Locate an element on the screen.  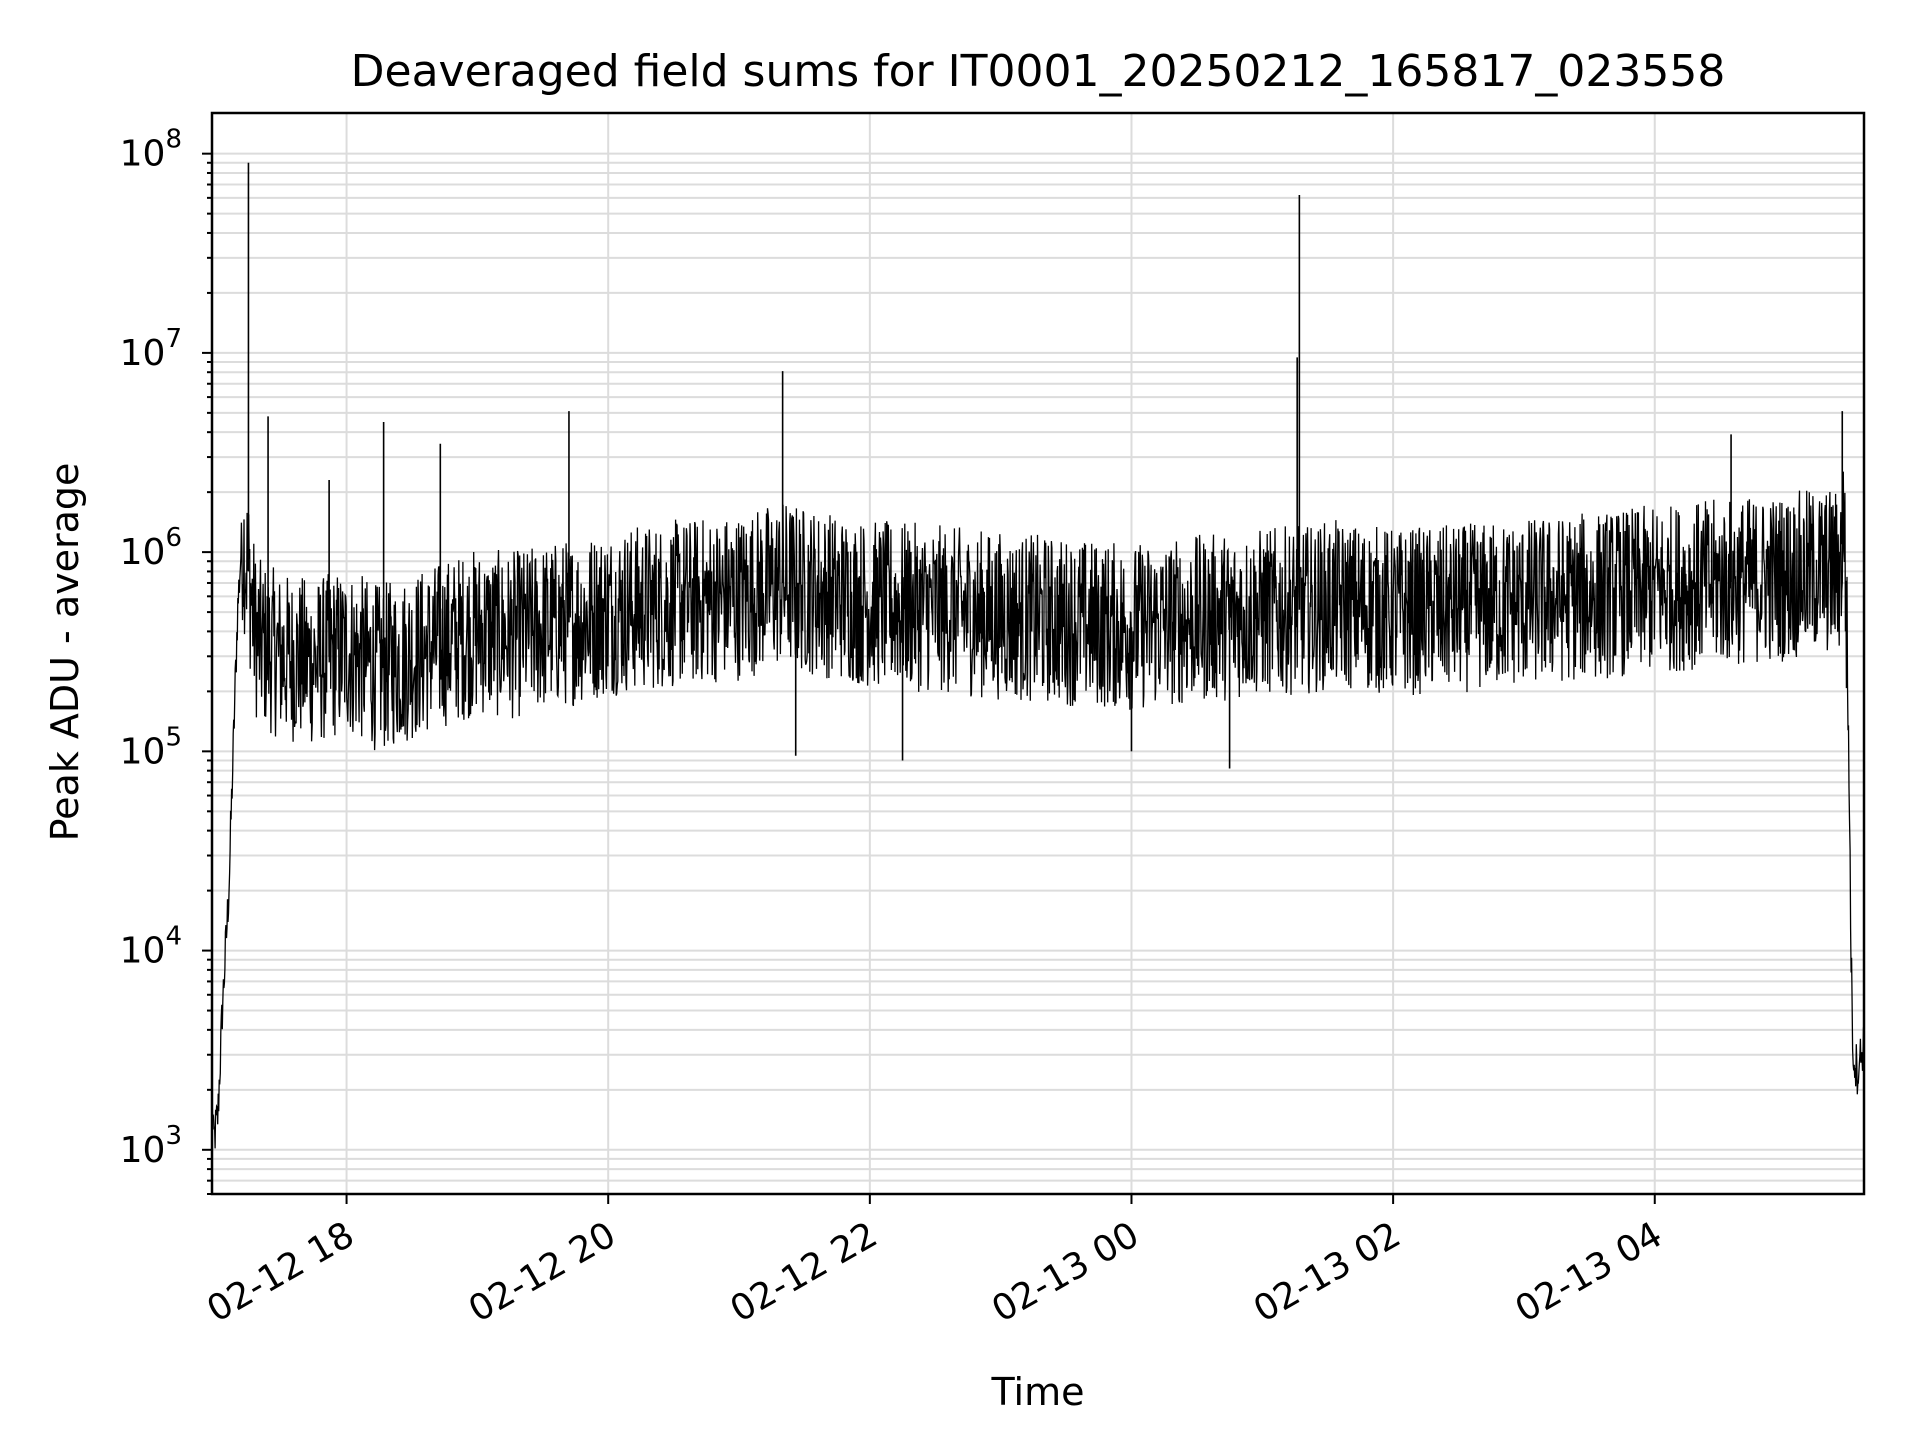
x-axis-label: Time is located at coordinates (1038, 1392).